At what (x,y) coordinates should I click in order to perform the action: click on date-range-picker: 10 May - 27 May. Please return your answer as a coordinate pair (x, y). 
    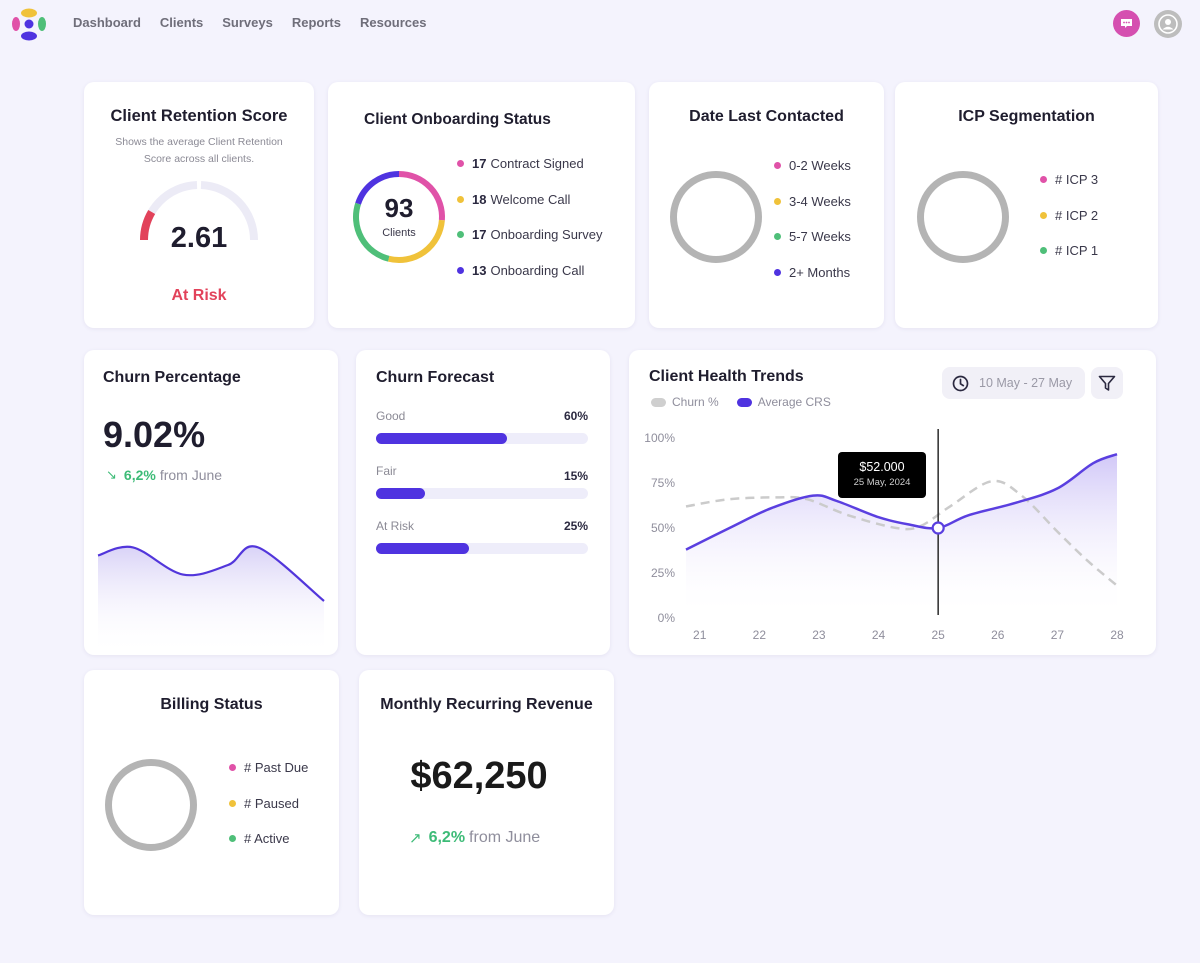
    Looking at the image, I should click on (1013, 383).